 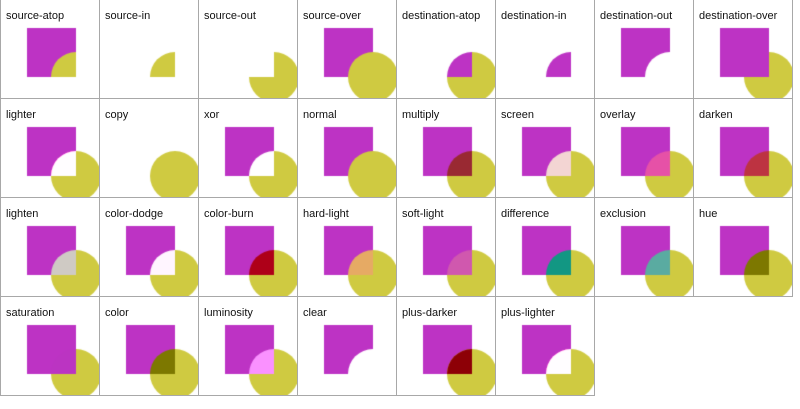 I want to click on composite-cell-saturation: saturation, so click(x=50, y=346).